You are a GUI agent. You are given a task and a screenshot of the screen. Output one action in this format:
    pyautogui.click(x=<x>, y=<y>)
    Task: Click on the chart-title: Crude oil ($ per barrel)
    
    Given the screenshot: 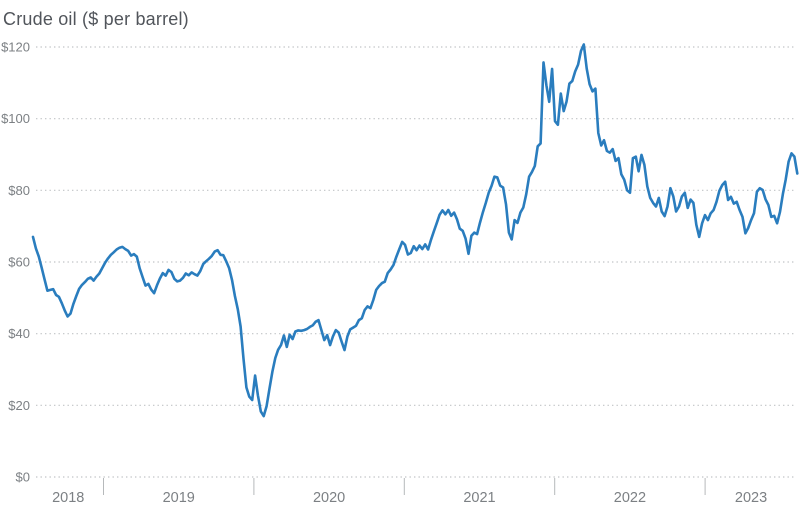 What is the action you would take?
    pyautogui.click(x=96, y=19)
    